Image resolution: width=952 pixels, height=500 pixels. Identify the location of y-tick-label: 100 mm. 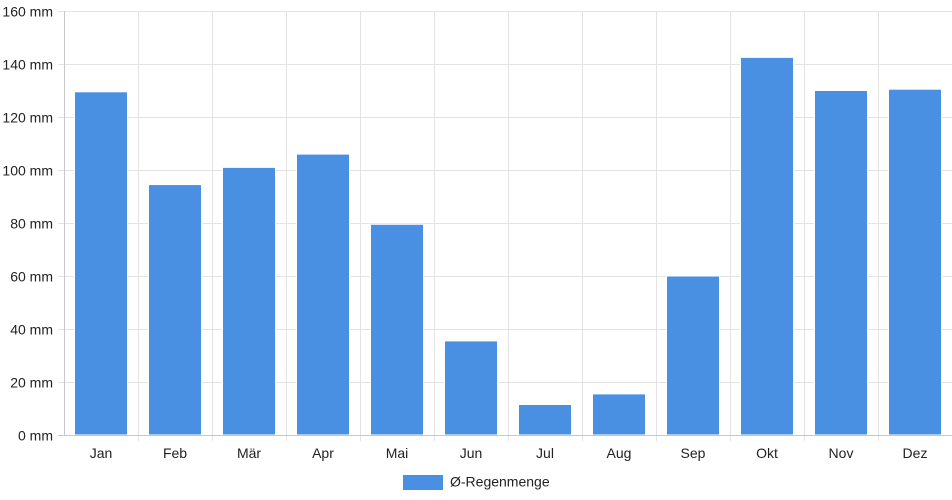
(27, 171).